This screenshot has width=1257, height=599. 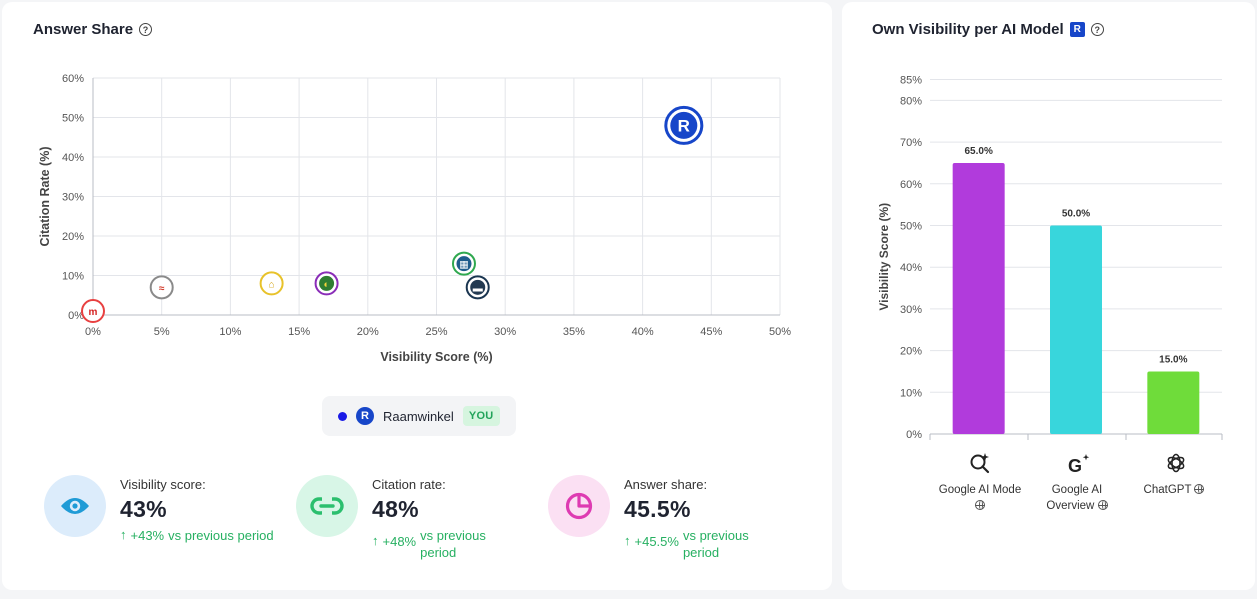 I want to click on y-axis-title: Visibility Score (%), so click(x=884, y=257).